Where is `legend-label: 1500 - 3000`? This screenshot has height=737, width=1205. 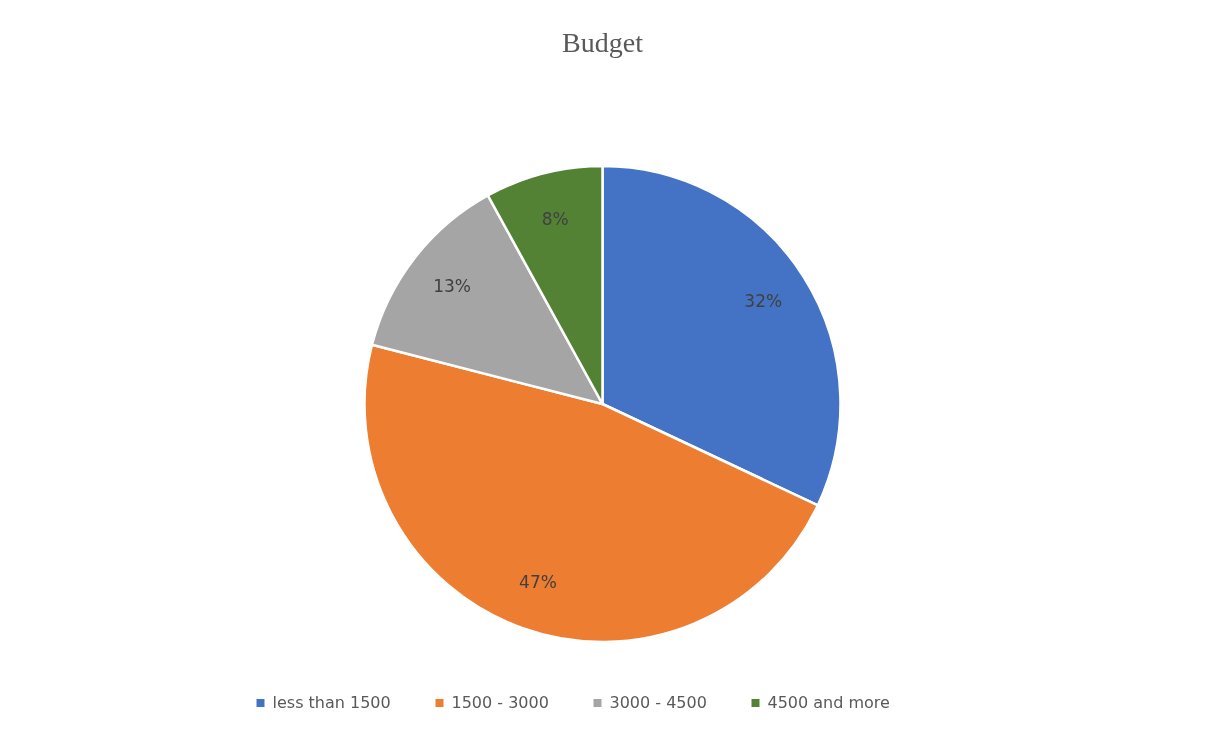
legend-label: 1500 - 3000 is located at coordinates (500, 702).